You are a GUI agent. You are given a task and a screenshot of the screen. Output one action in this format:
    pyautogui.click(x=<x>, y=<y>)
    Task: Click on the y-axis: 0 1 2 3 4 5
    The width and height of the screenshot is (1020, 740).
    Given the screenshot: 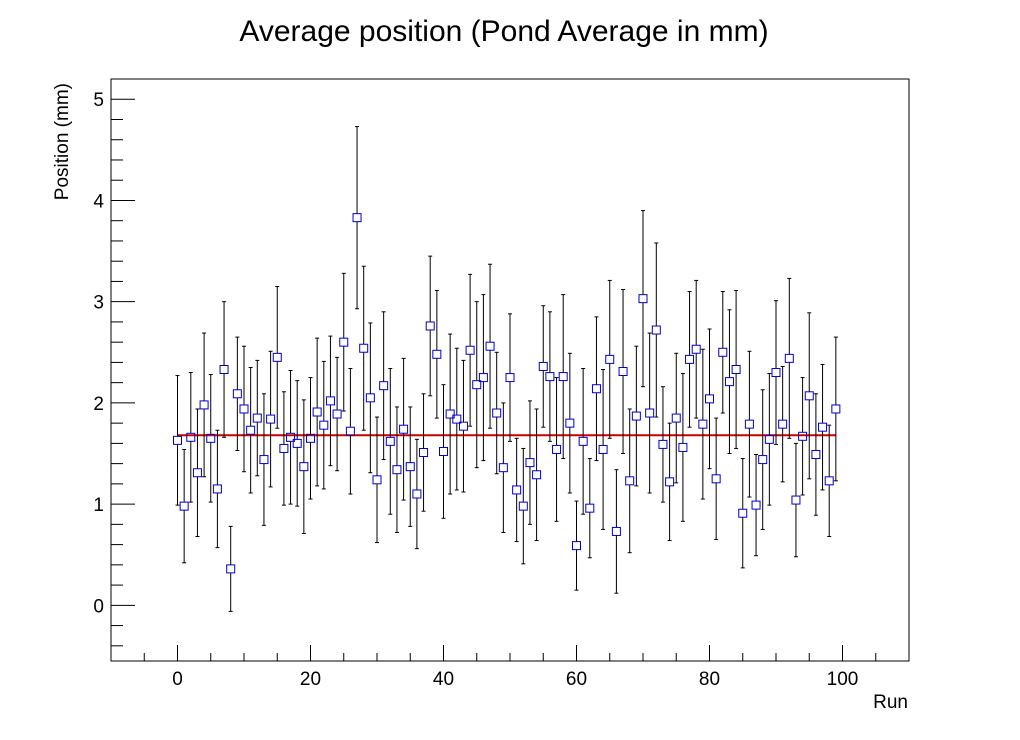 What is the action you would take?
    pyautogui.click(x=114, y=362)
    